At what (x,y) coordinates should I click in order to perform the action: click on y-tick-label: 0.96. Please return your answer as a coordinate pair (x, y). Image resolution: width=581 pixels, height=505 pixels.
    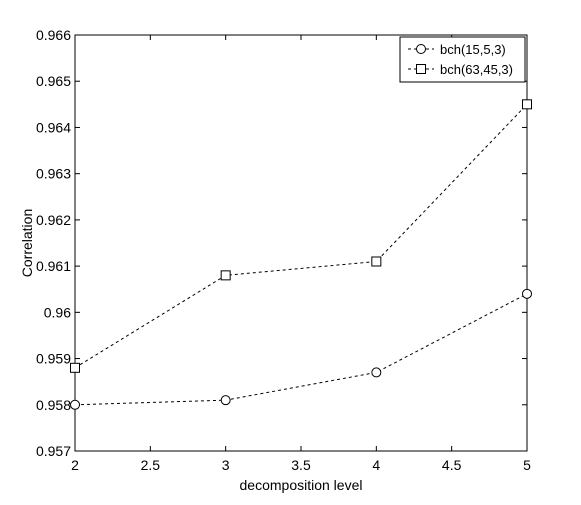
    Looking at the image, I should click on (57, 312).